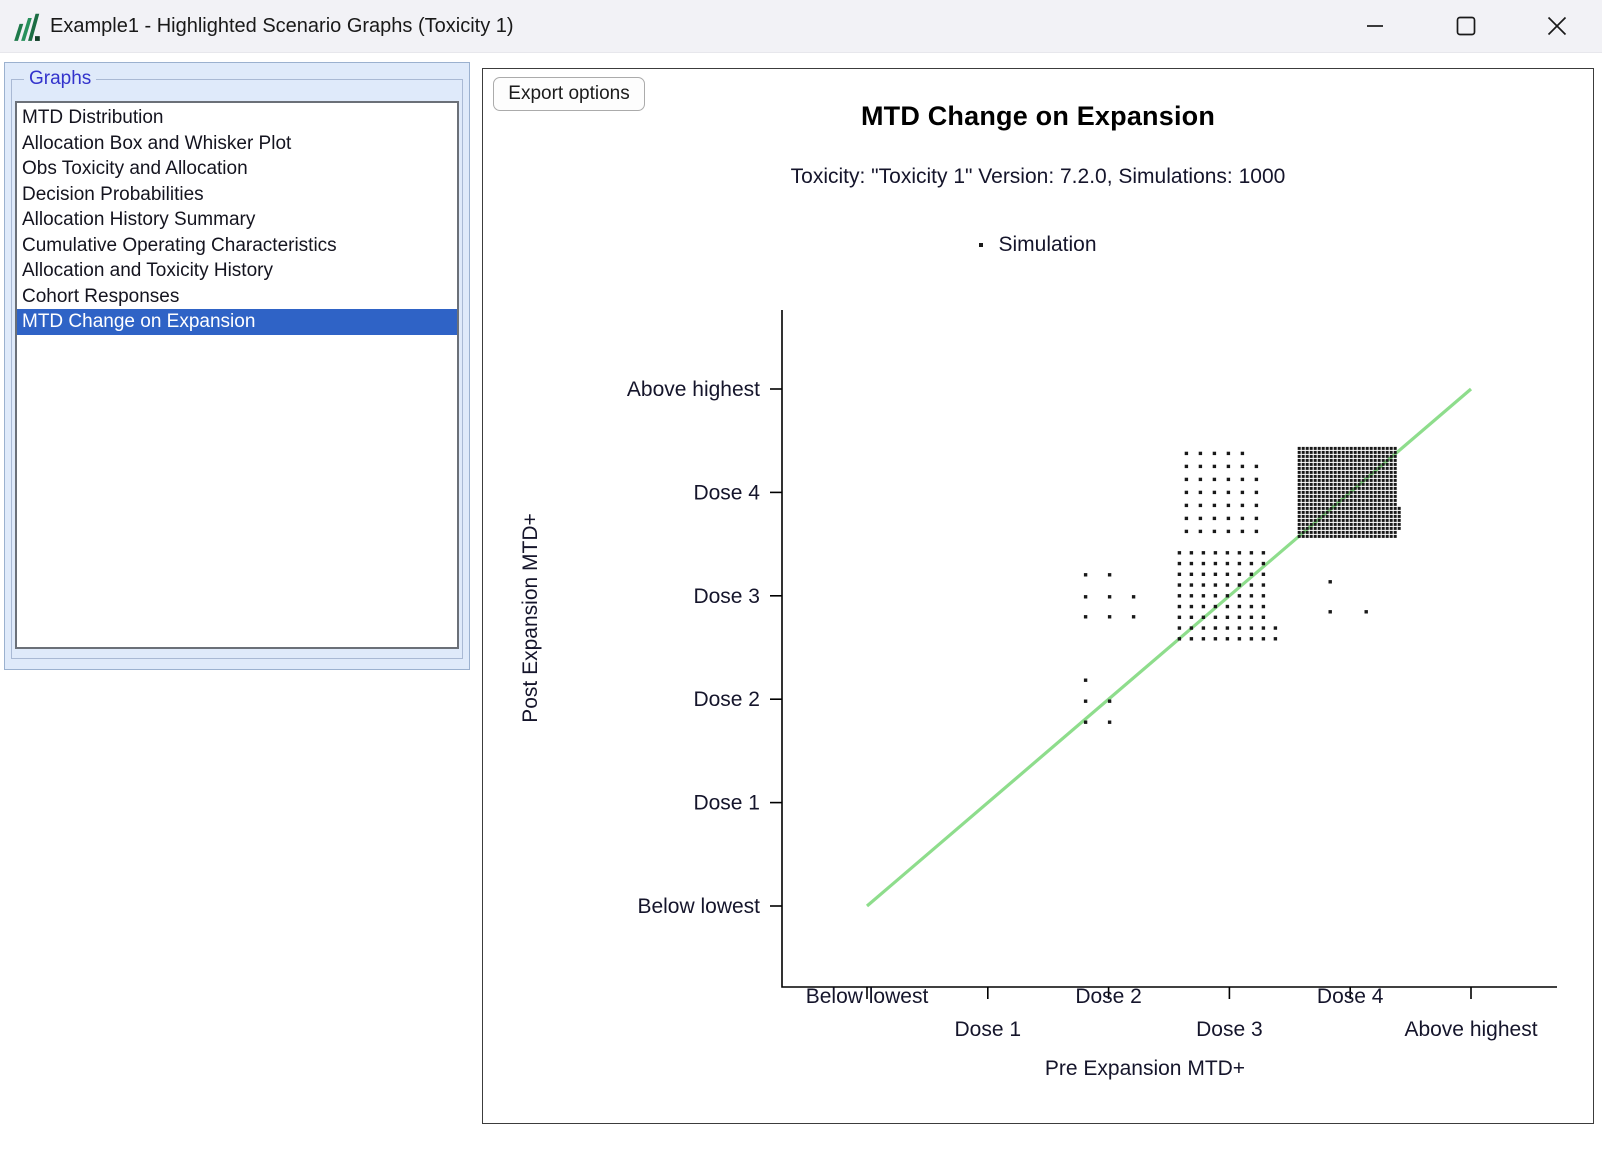 This screenshot has width=1602, height=1166. What do you see at coordinates (1097, 701) in the screenshot?
I see `scatter-group-Dose2-Dose2` at bounding box center [1097, 701].